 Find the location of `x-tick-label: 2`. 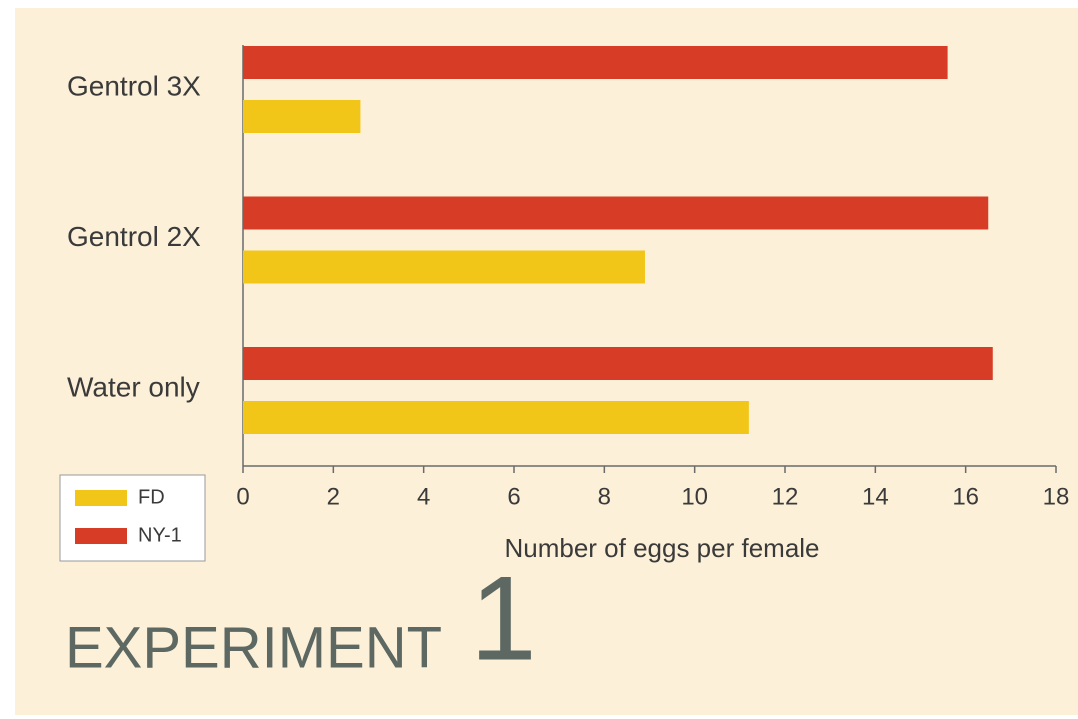

x-tick-label: 2 is located at coordinates (333, 496).